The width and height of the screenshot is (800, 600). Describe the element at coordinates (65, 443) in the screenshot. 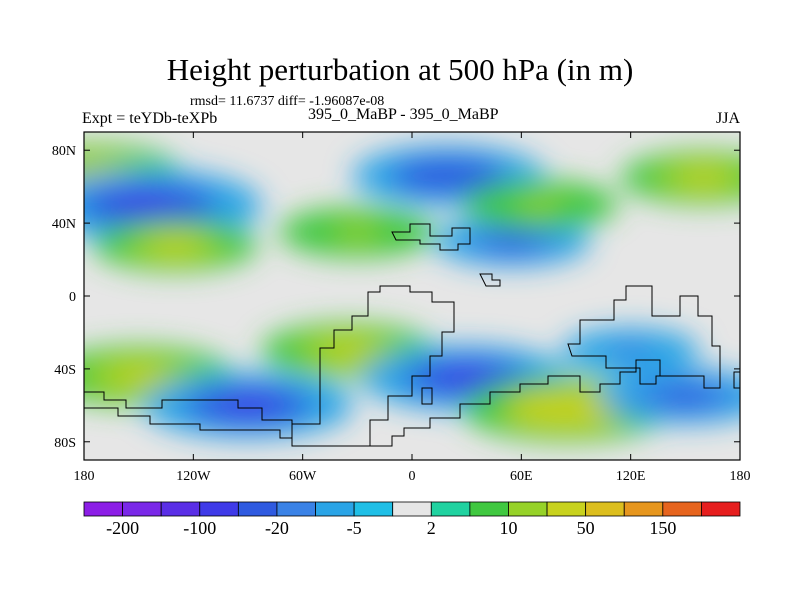

I see `y-tick-label: 80S` at that location.